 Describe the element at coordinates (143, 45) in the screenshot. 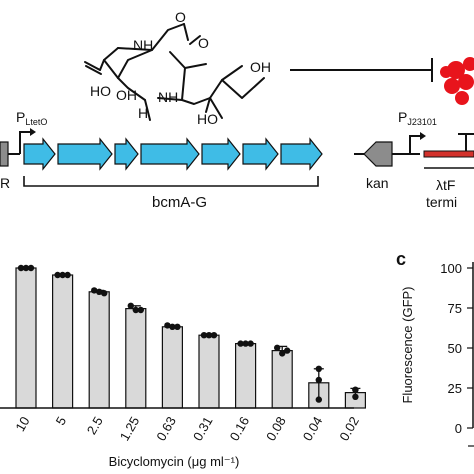

I see `mol-nh-top: NH` at that location.